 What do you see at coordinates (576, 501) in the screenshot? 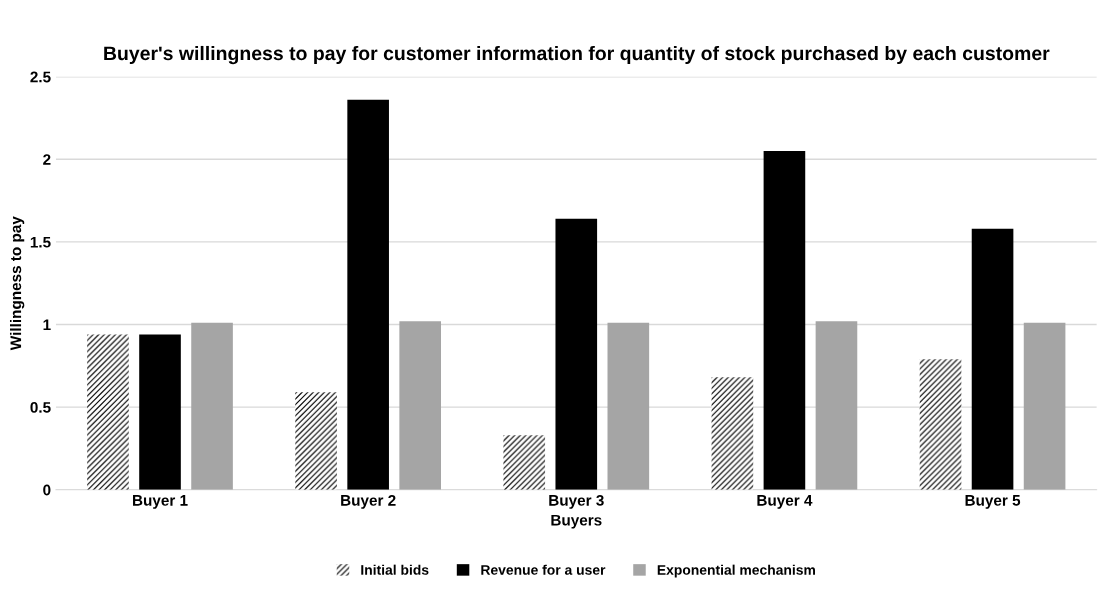
I see `x-tick-label: Buyer 3` at bounding box center [576, 501].